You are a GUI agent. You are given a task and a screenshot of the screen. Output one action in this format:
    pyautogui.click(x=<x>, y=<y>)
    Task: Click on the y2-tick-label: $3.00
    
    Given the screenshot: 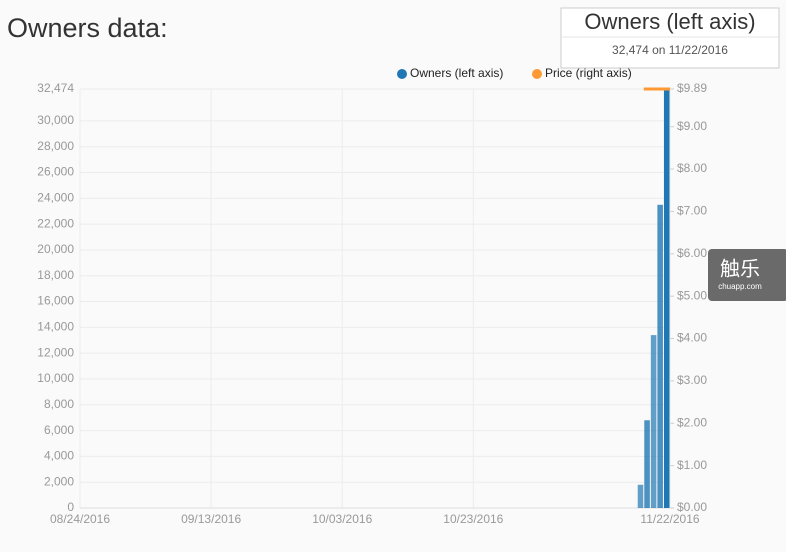 What is the action you would take?
    pyautogui.click(x=692, y=380)
    